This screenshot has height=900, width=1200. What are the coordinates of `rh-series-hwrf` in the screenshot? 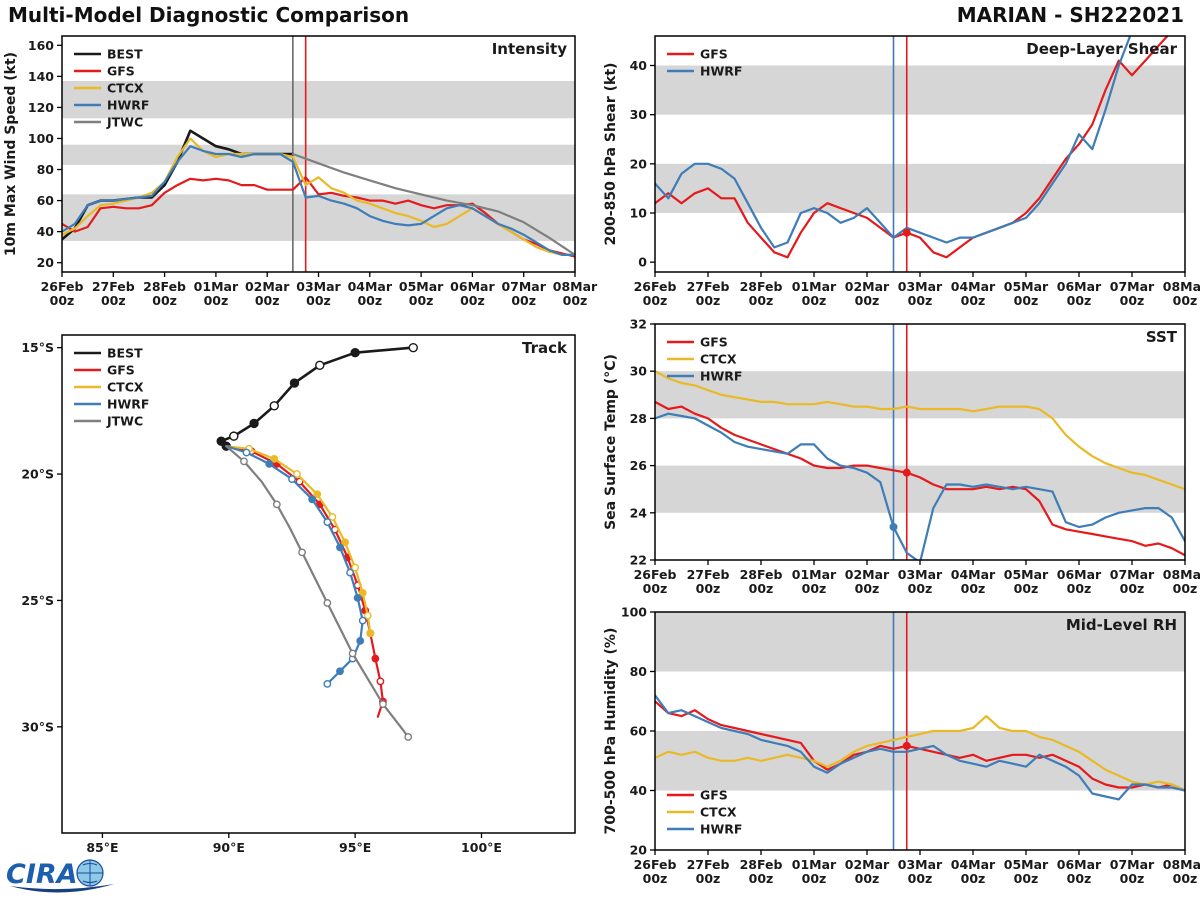 It's located at (920, 747).